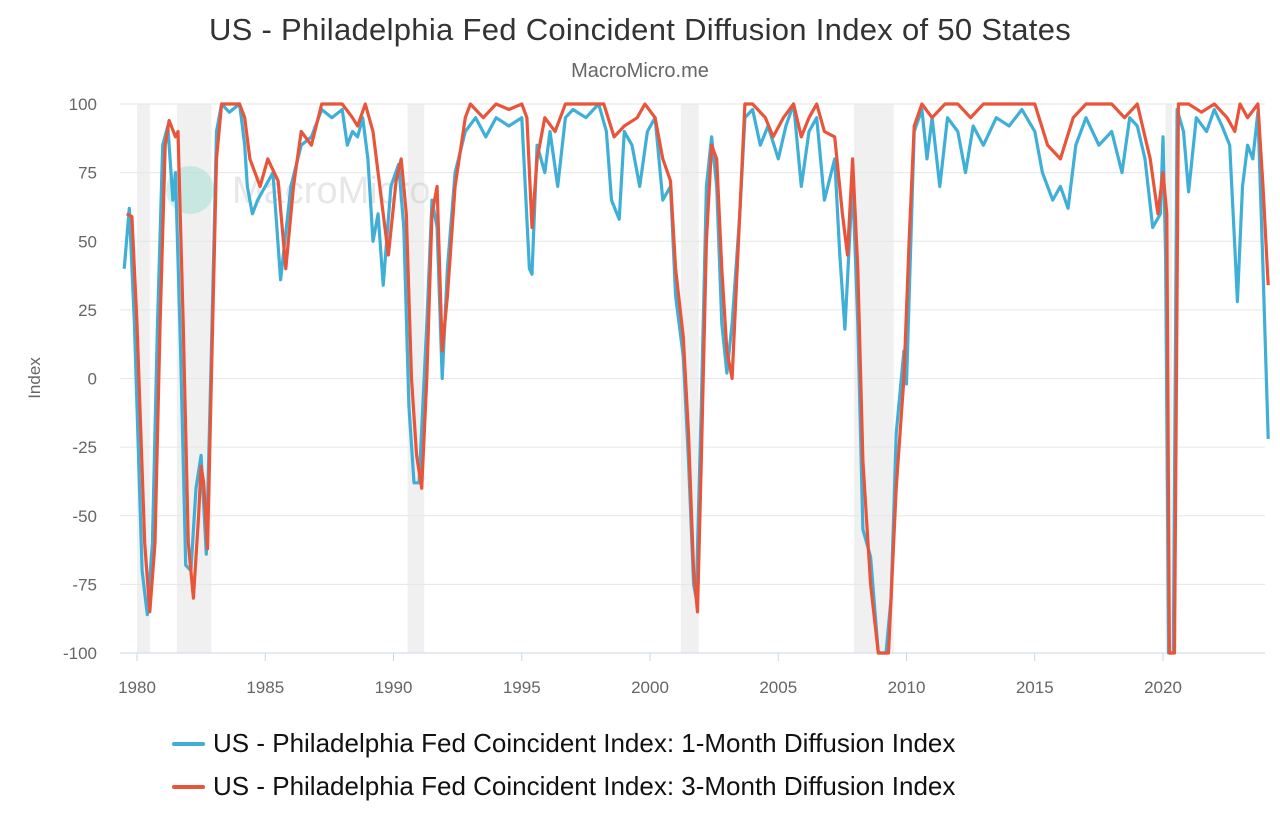 The height and width of the screenshot is (834, 1280). What do you see at coordinates (188, 743) in the screenshot?
I see `legend-swatch-1-month` at bounding box center [188, 743].